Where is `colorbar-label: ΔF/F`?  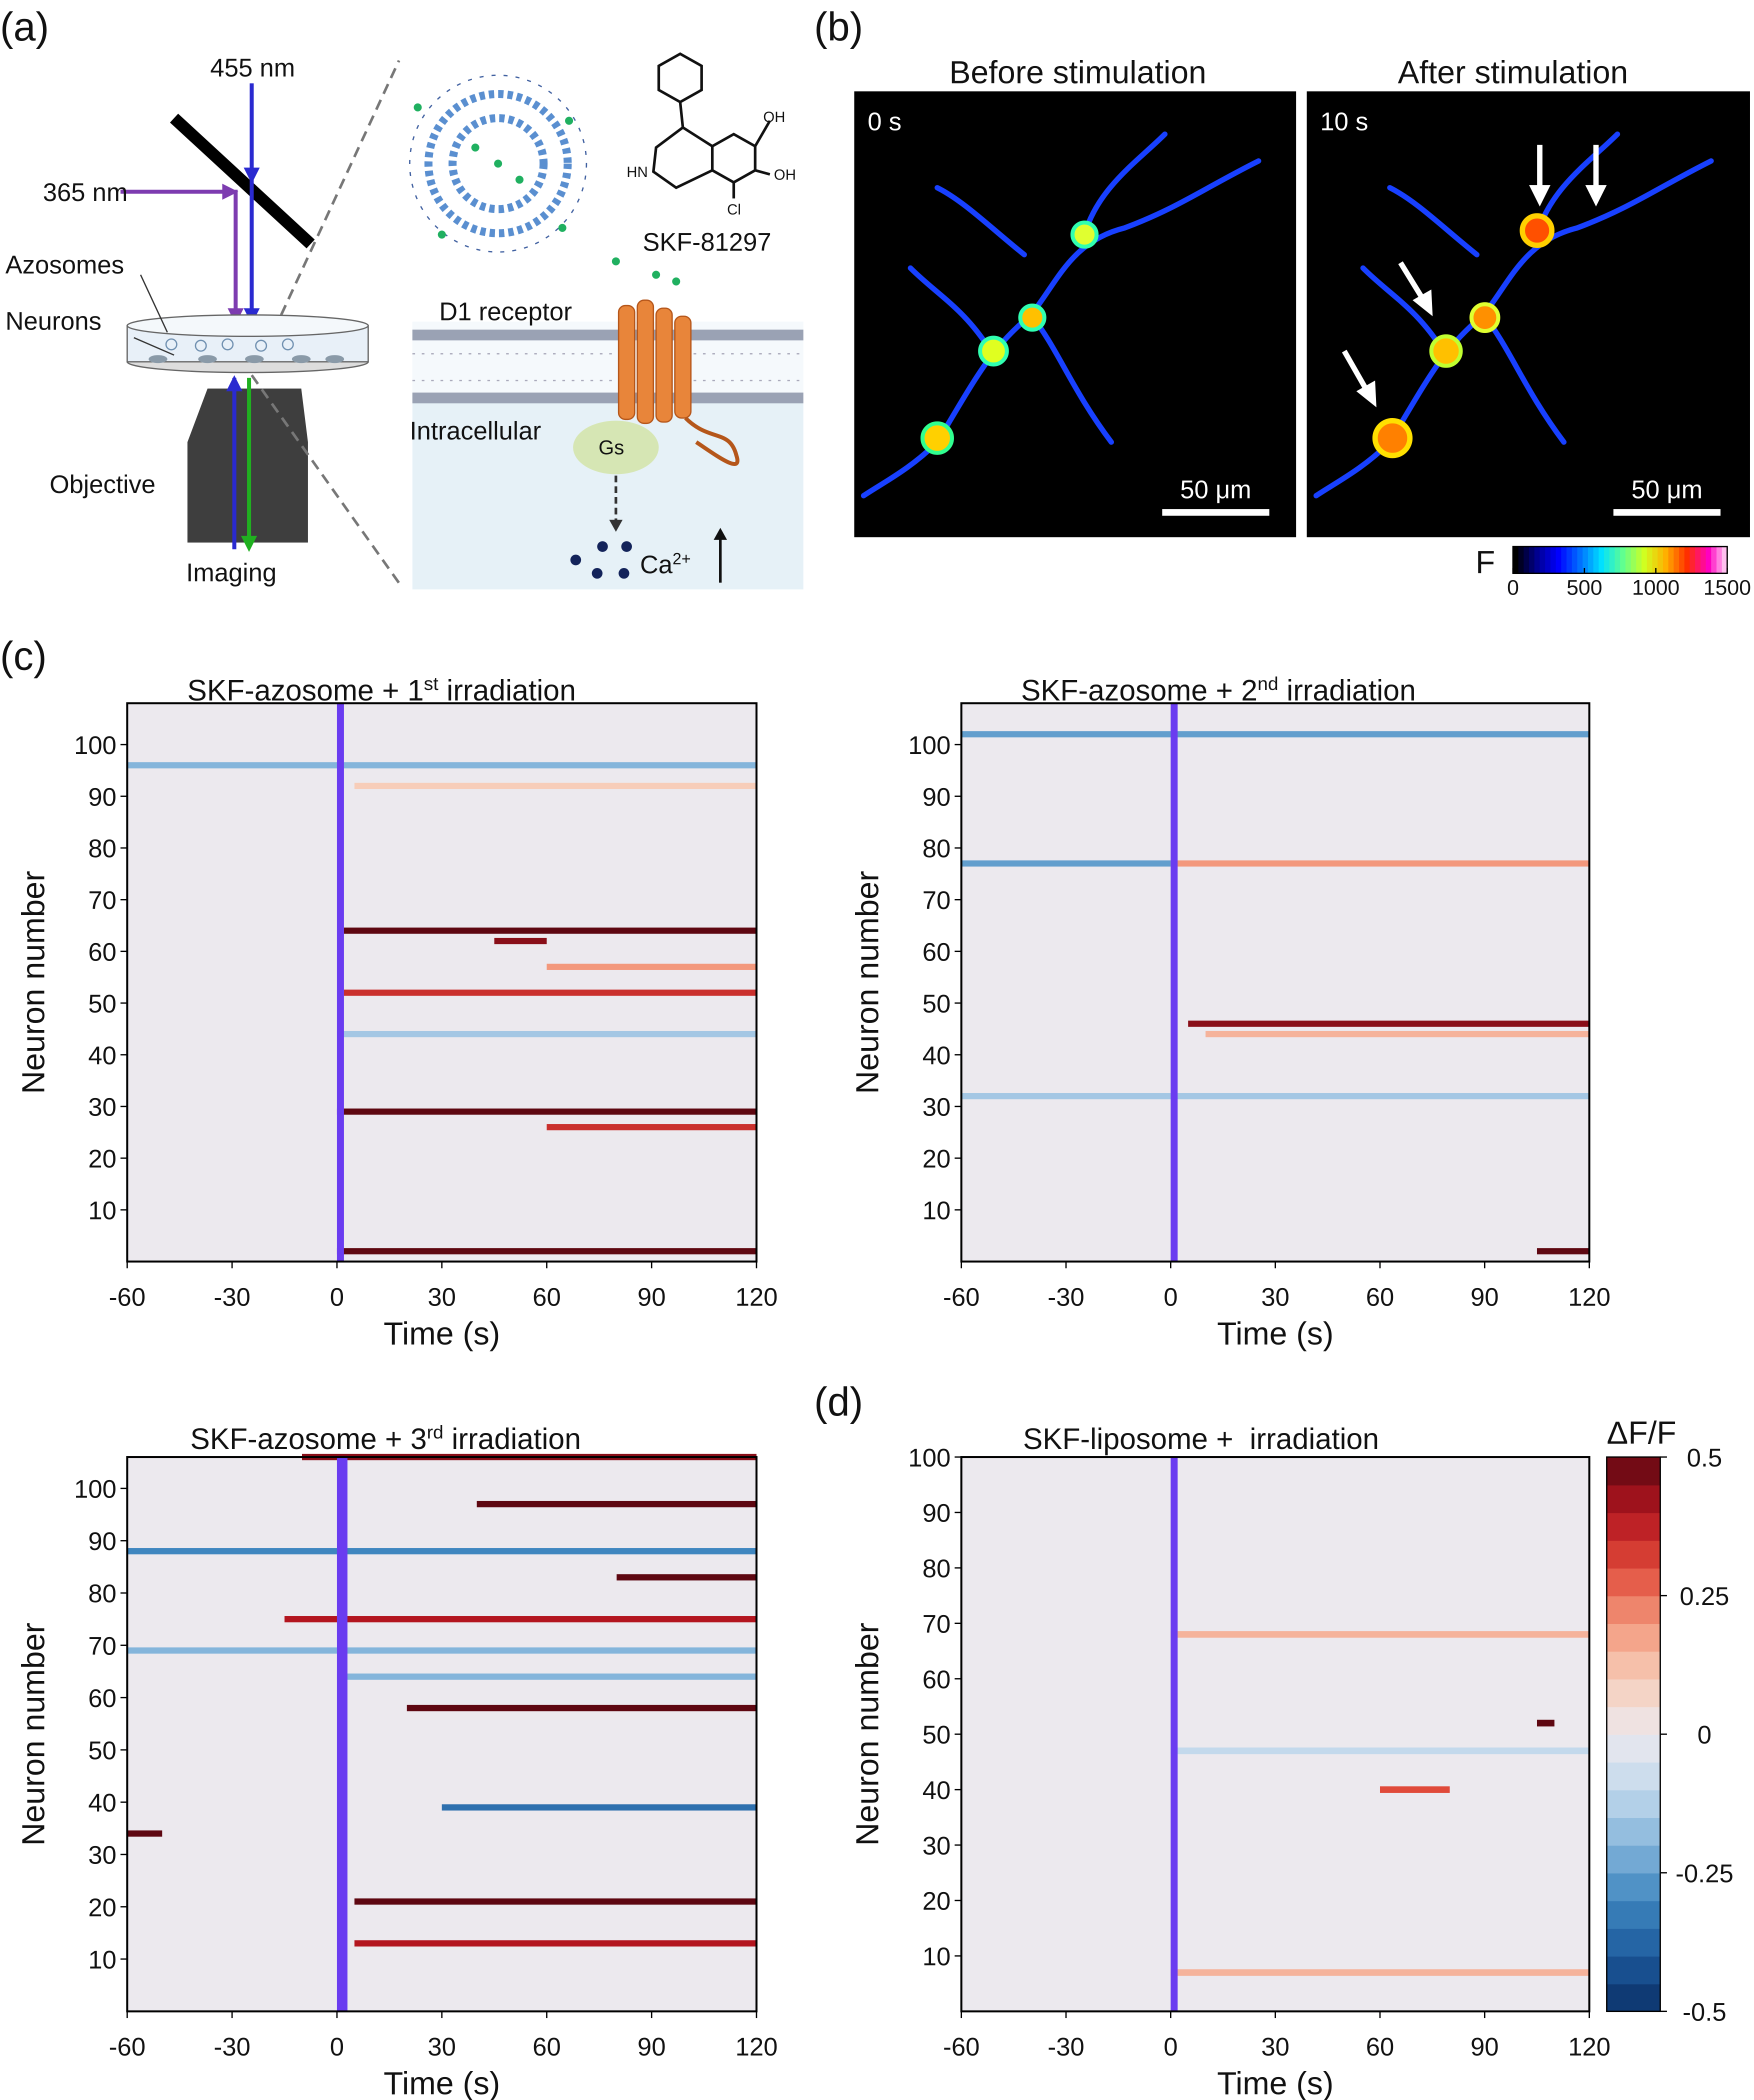 colorbar-label: ΔF/F is located at coordinates (1641, 1432).